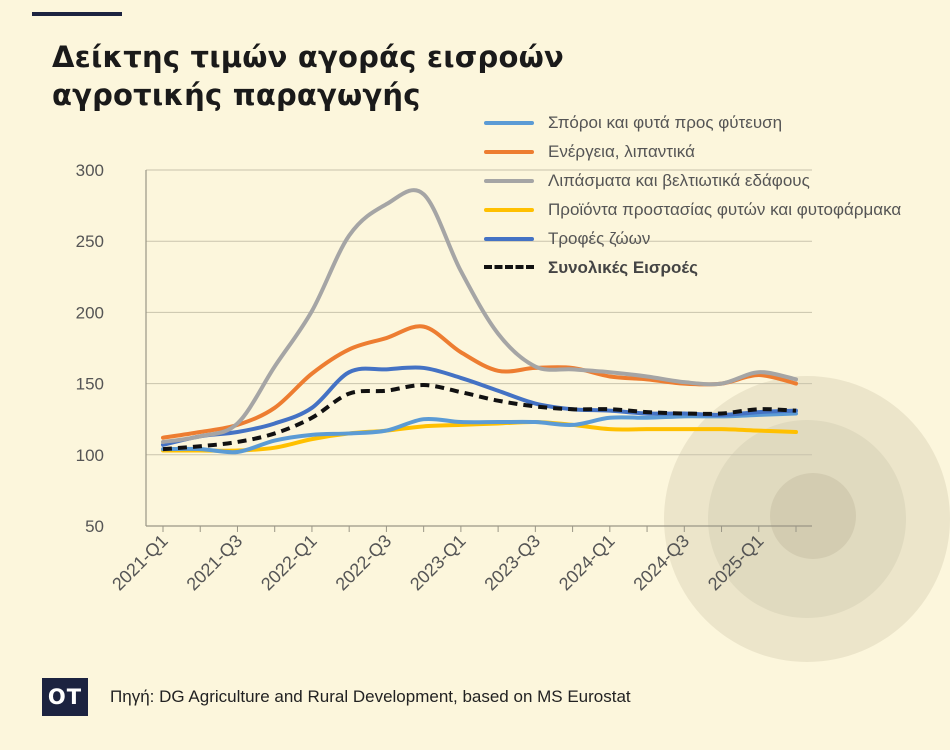  I want to click on x-tick-label: 2021-Q1, so click(140, 563).